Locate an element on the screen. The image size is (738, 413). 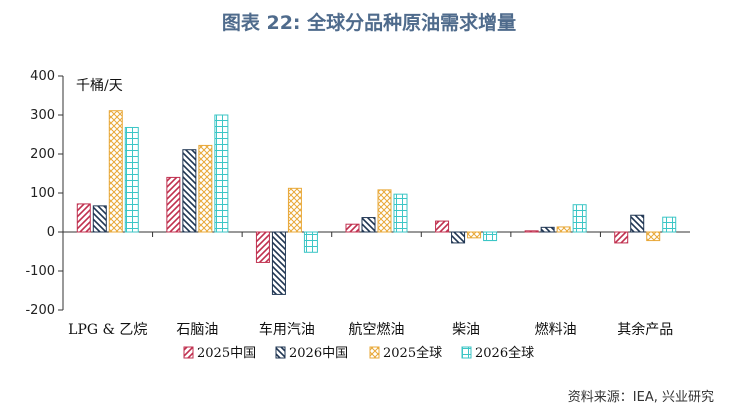
chart-title: 图表 22: 全球分品种原油需求增量 is located at coordinates (369, 23).